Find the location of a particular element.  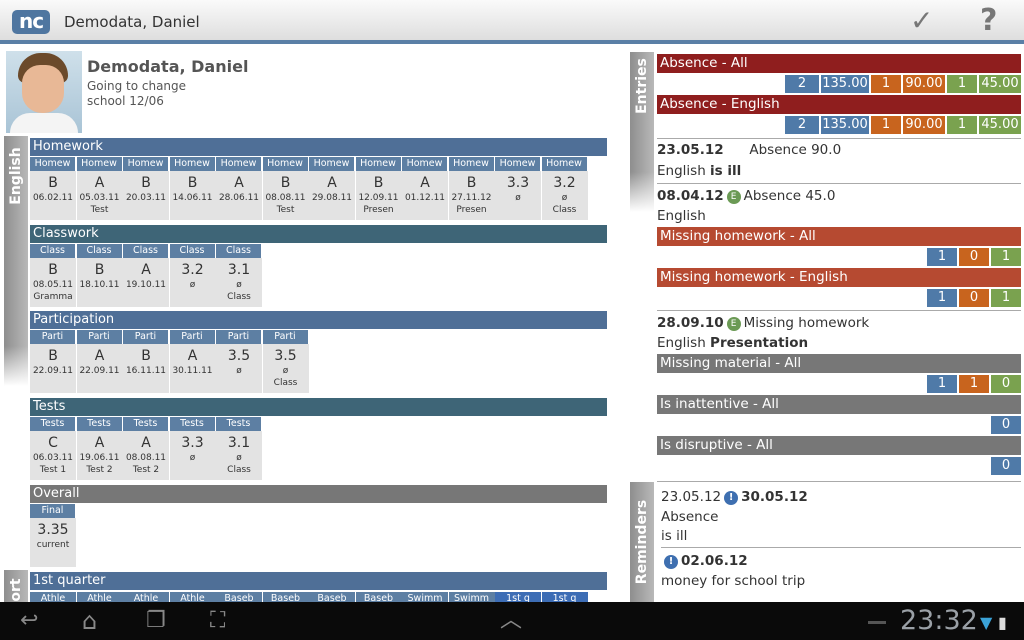

grade-cell-header: Class is located at coordinates (239, 251).